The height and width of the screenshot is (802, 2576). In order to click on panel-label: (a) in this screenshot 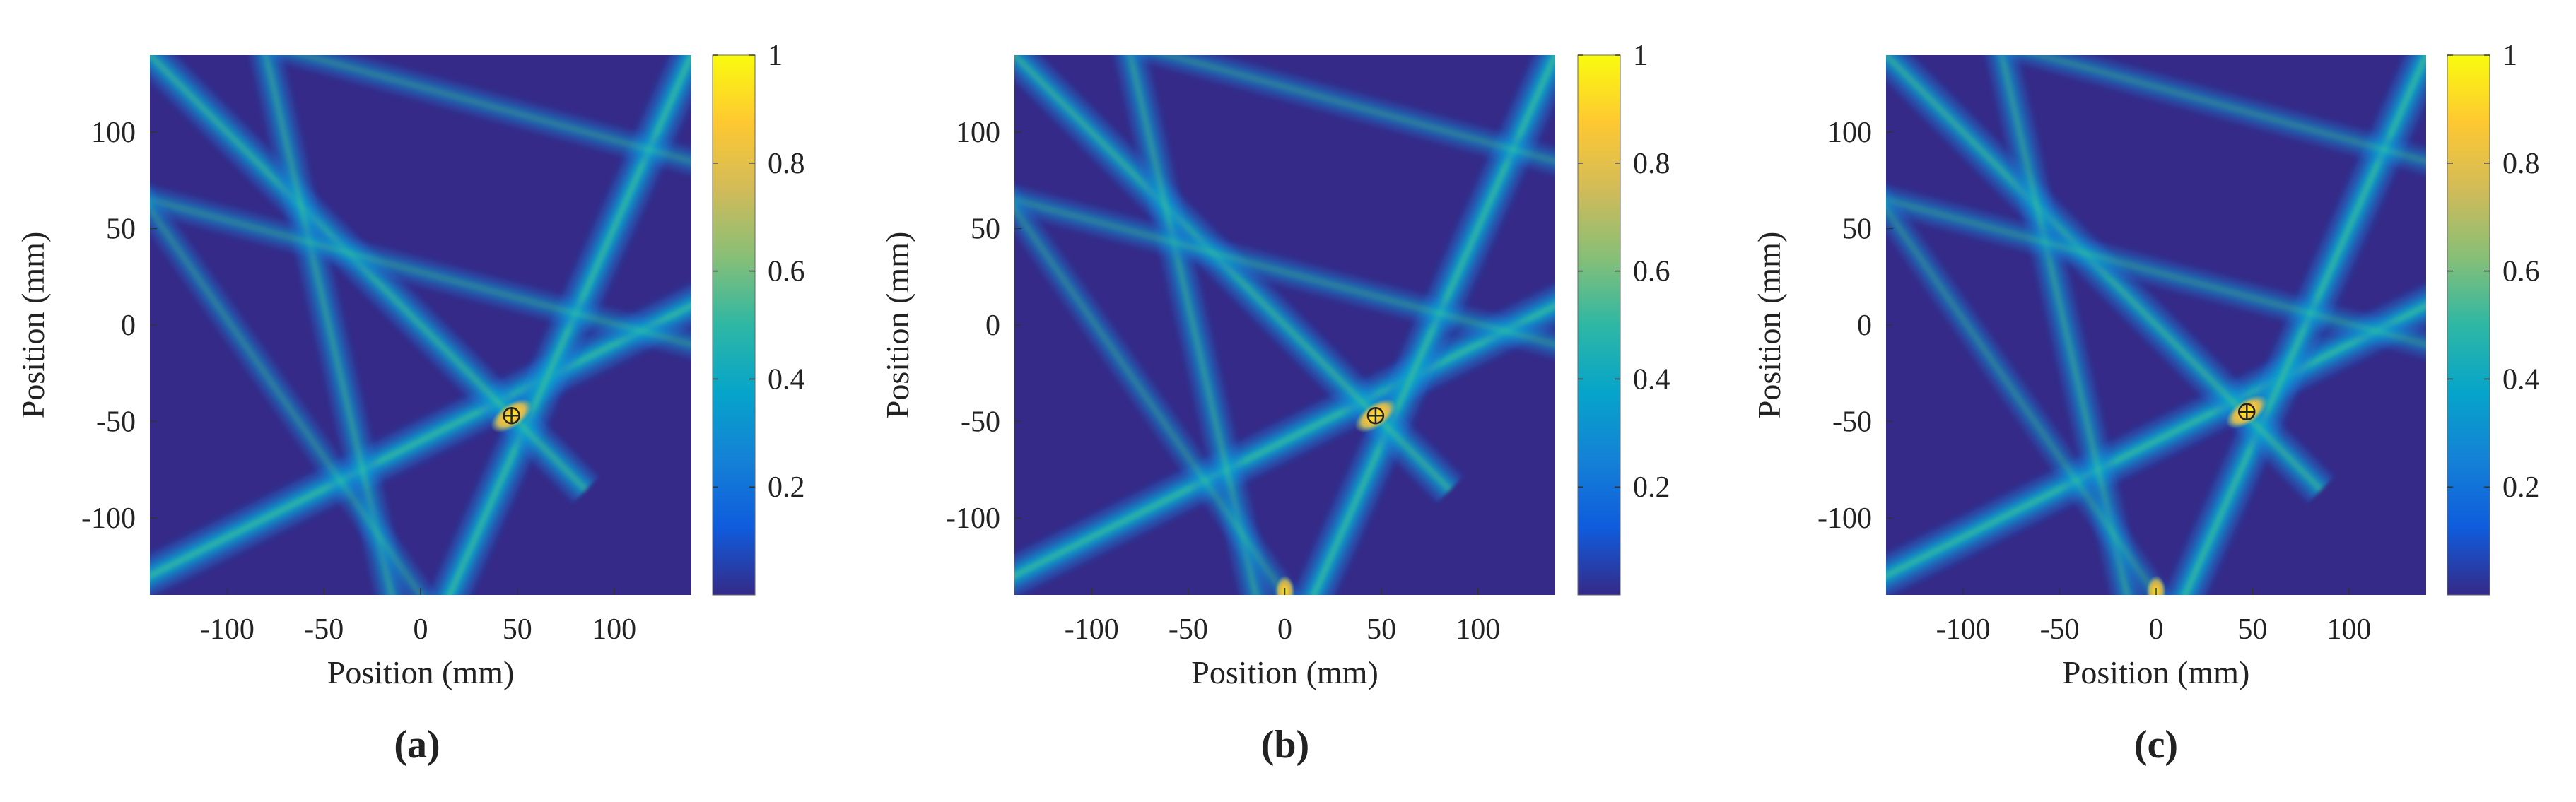, I will do `click(417, 745)`.